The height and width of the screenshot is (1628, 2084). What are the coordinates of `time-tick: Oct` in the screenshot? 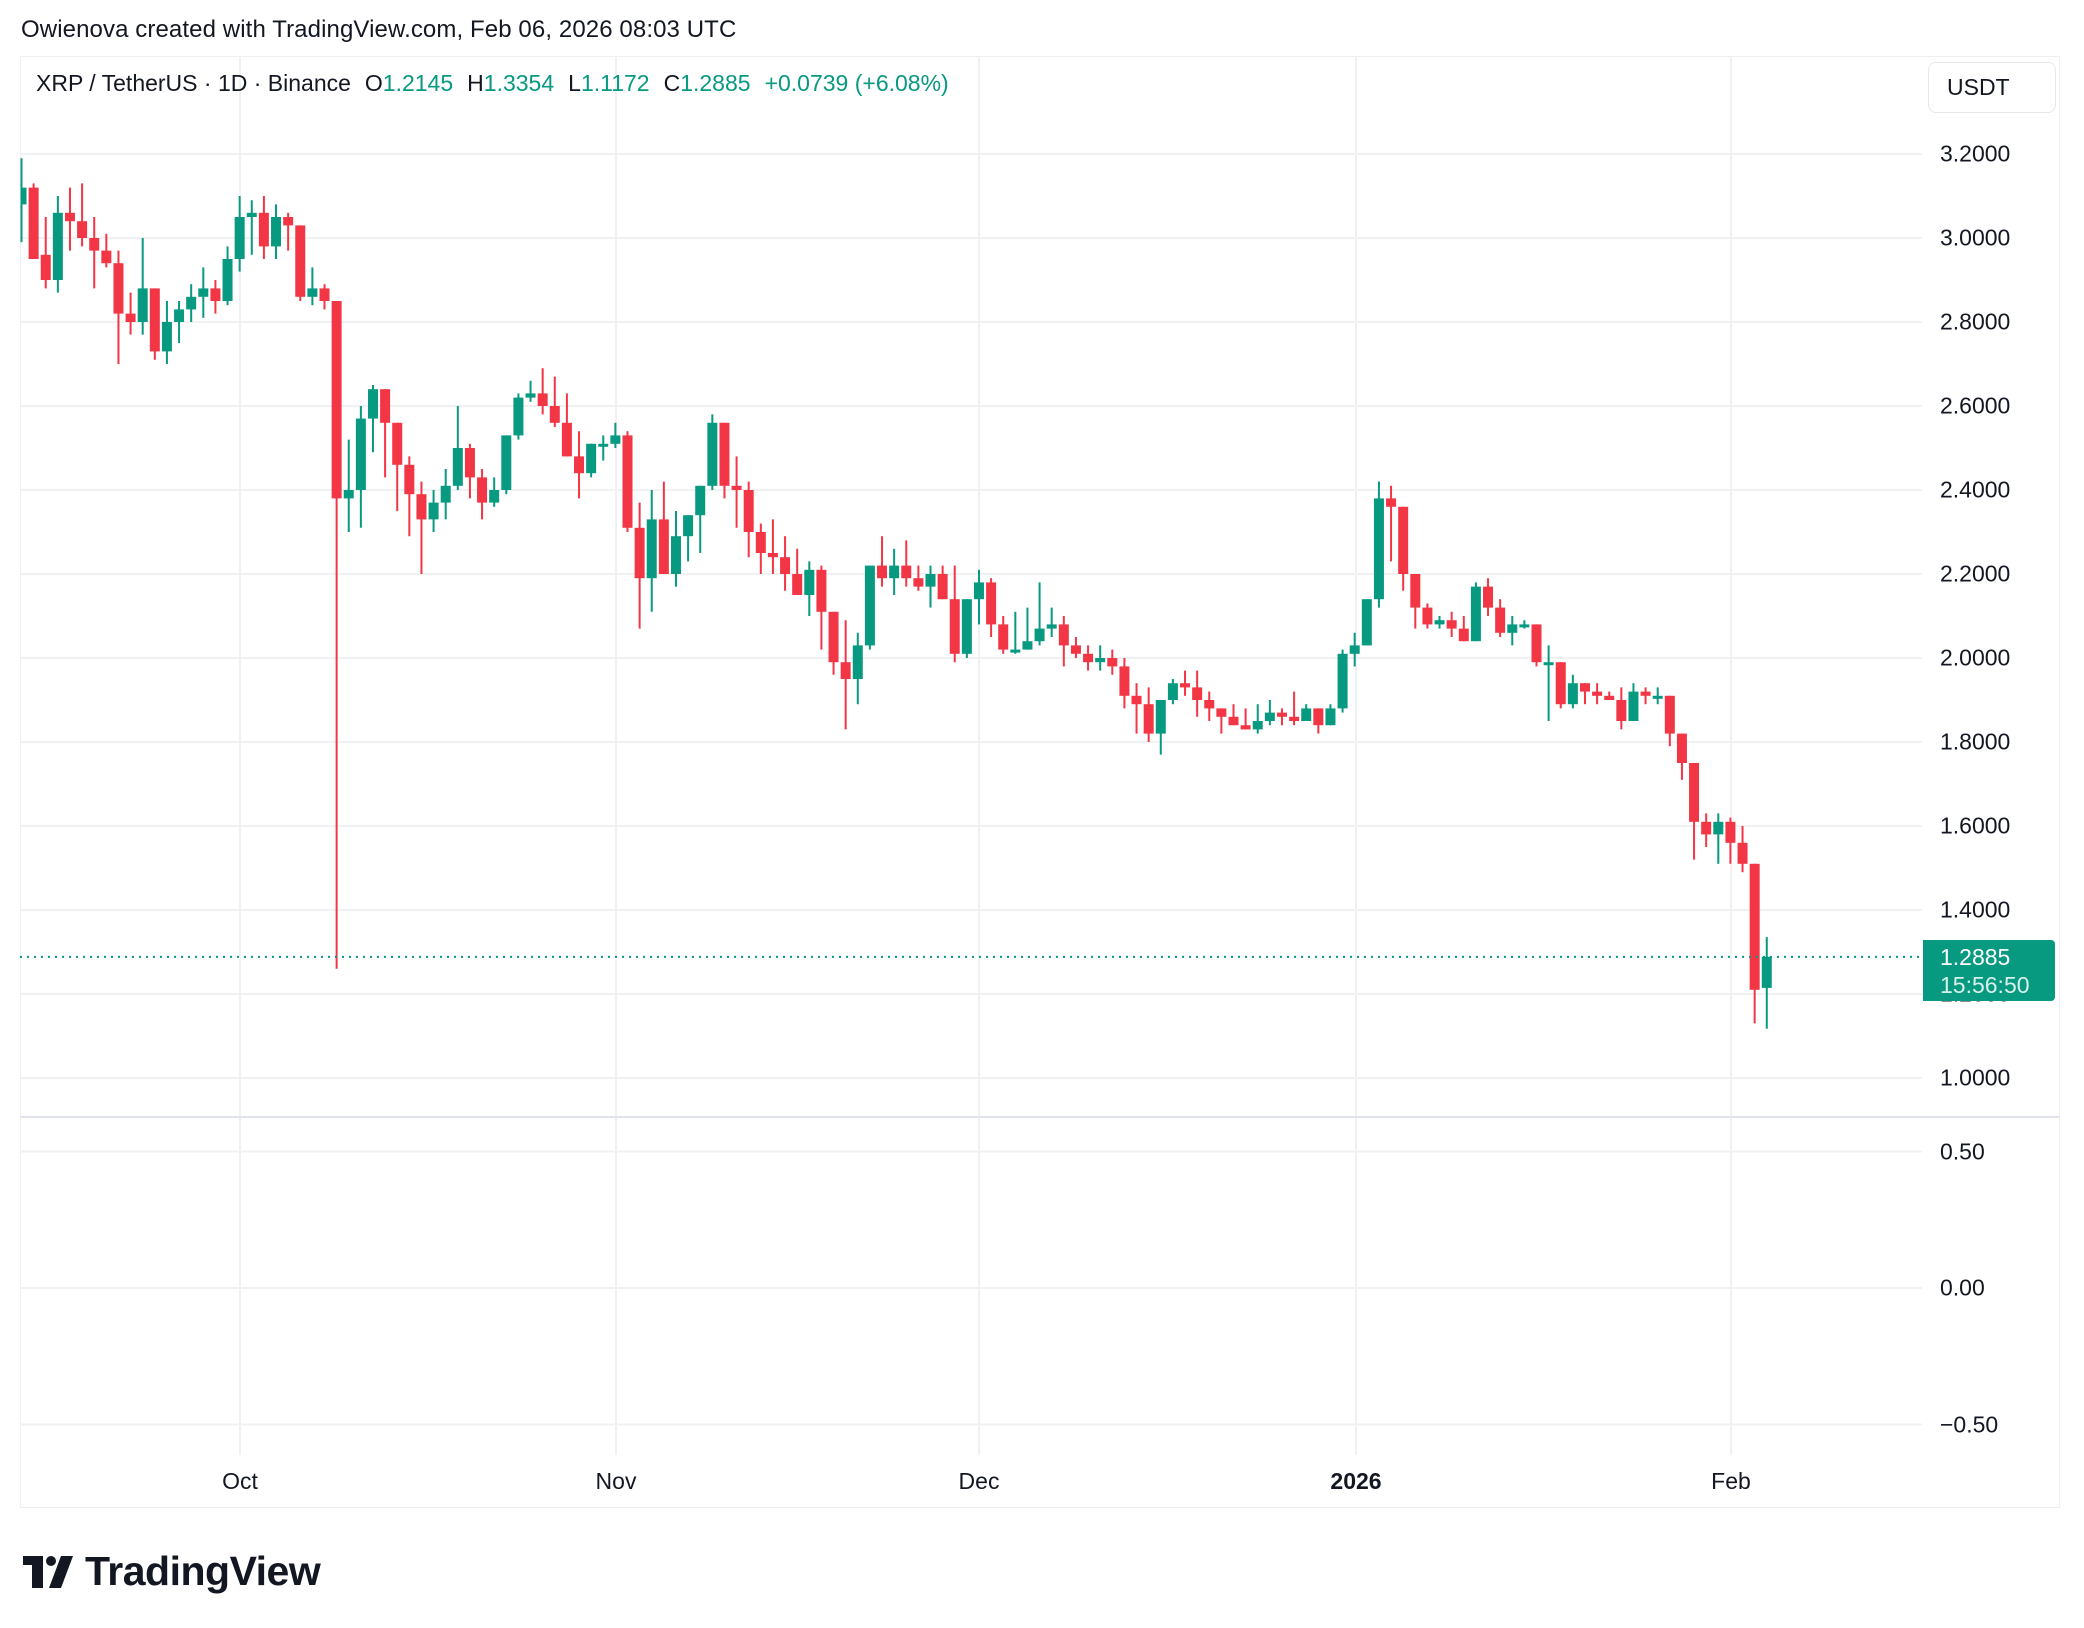 It's located at (240, 1481).